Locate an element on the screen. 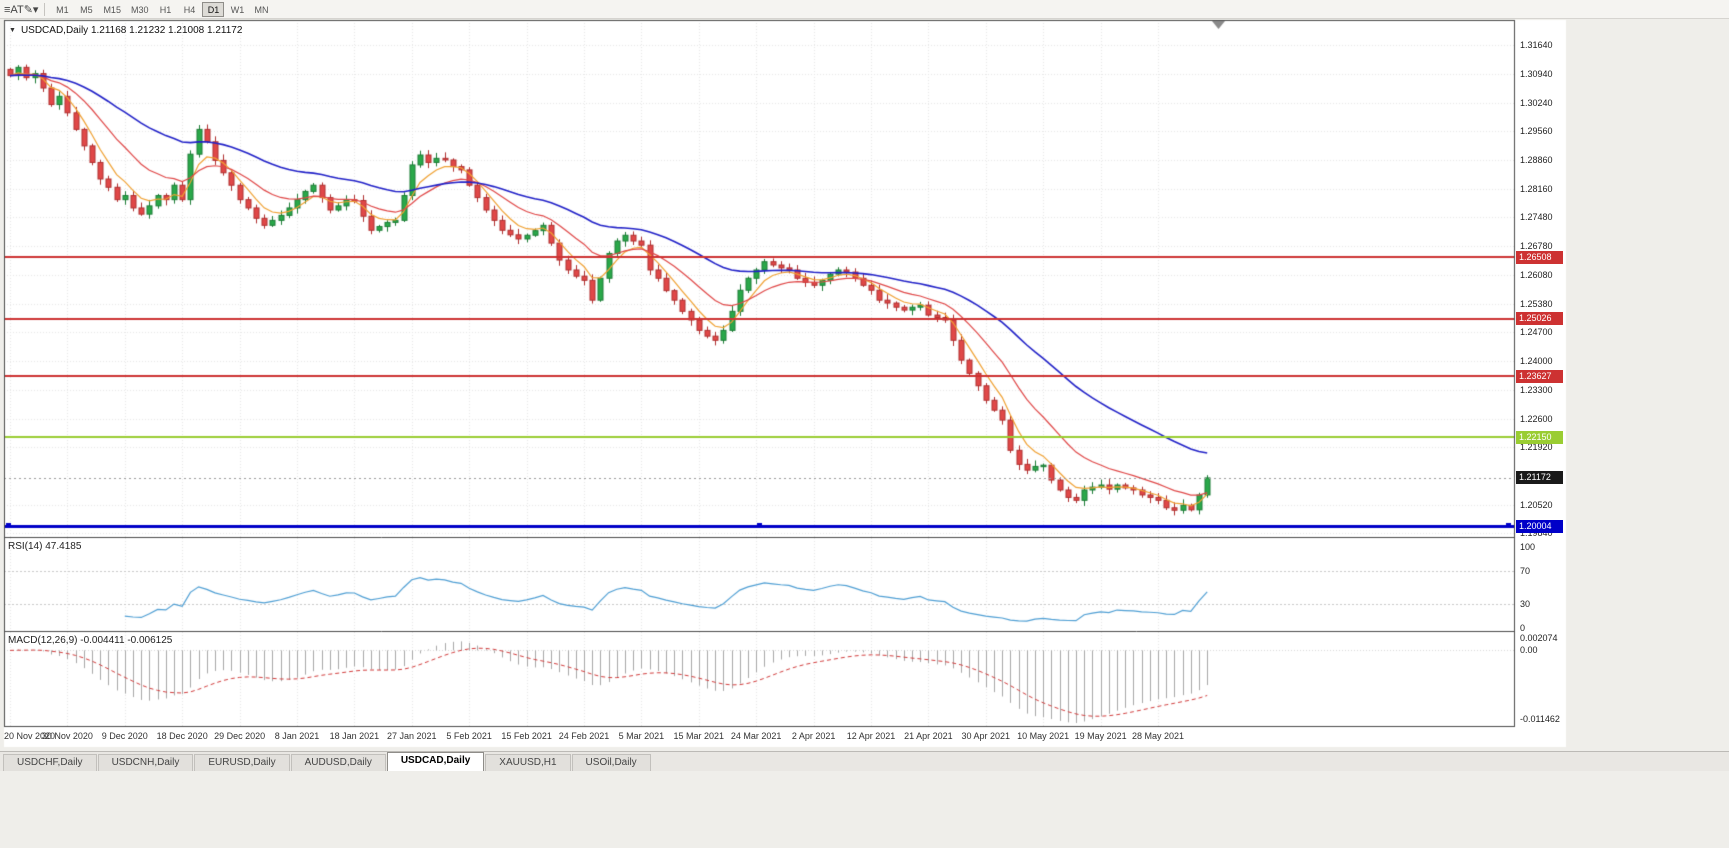 This screenshot has height=848, width=1729. price-axis-label: 1.28160 is located at coordinates (1536, 188).